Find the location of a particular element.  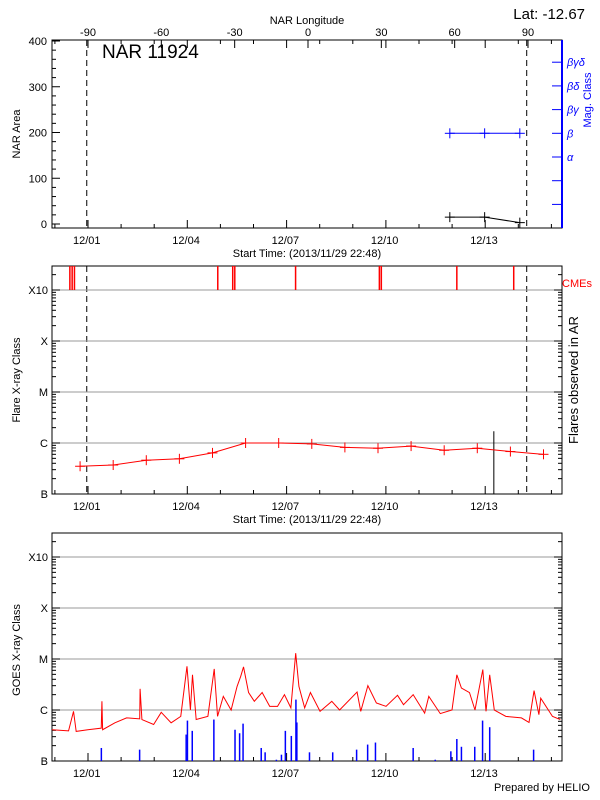

goes-y-axis-title: GOES X-ray Class is located at coordinates (17, 650).